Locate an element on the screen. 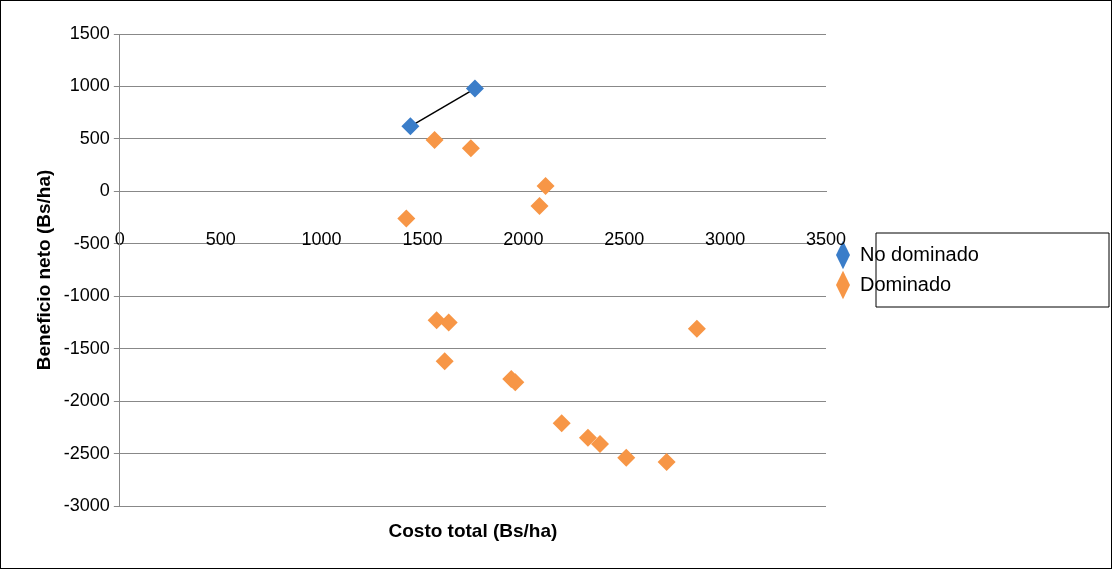 The width and height of the screenshot is (1112, 569). y-tick-label: 0 is located at coordinates (104, 190).